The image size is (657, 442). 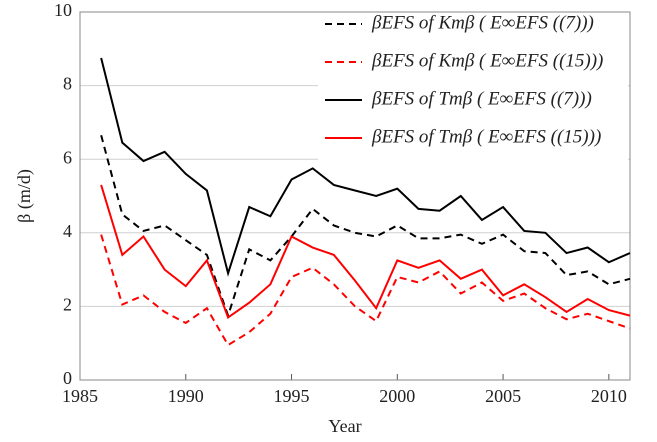 What do you see at coordinates (486, 136) in the screenshot?
I see `legend-label: βEFS of Tmβ ( E∞EFS ((15)))` at bounding box center [486, 136].